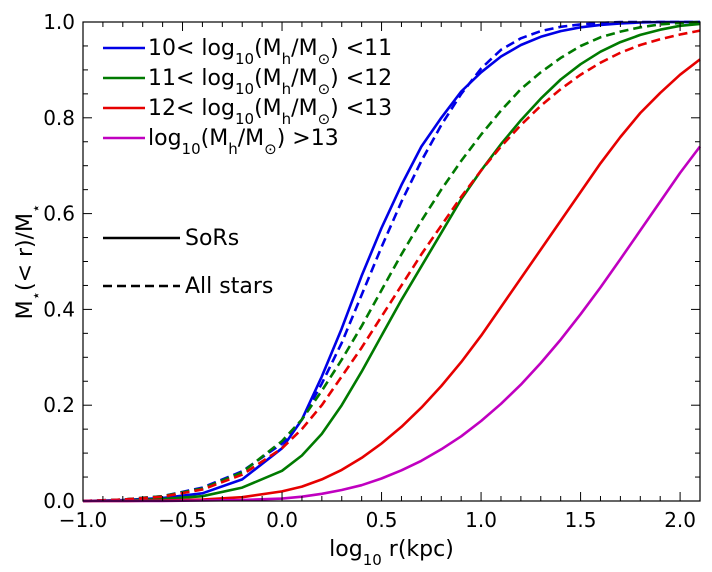 The width and height of the screenshot is (712, 572). What do you see at coordinates (59, 214) in the screenshot?
I see `y-tick-label: 0.6` at bounding box center [59, 214].